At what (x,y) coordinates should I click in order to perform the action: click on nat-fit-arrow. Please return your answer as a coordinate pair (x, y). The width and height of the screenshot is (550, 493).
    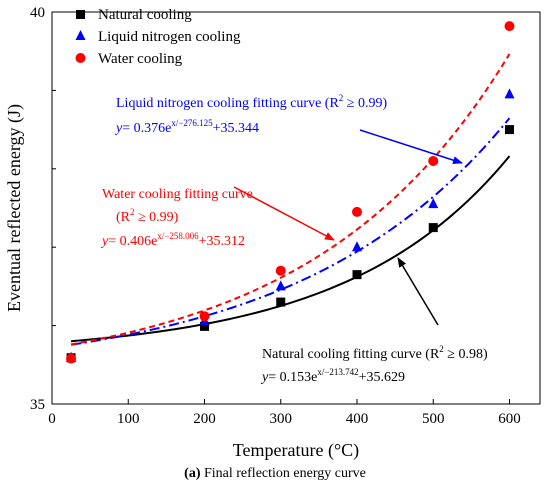
    Looking at the image, I should click on (418, 291).